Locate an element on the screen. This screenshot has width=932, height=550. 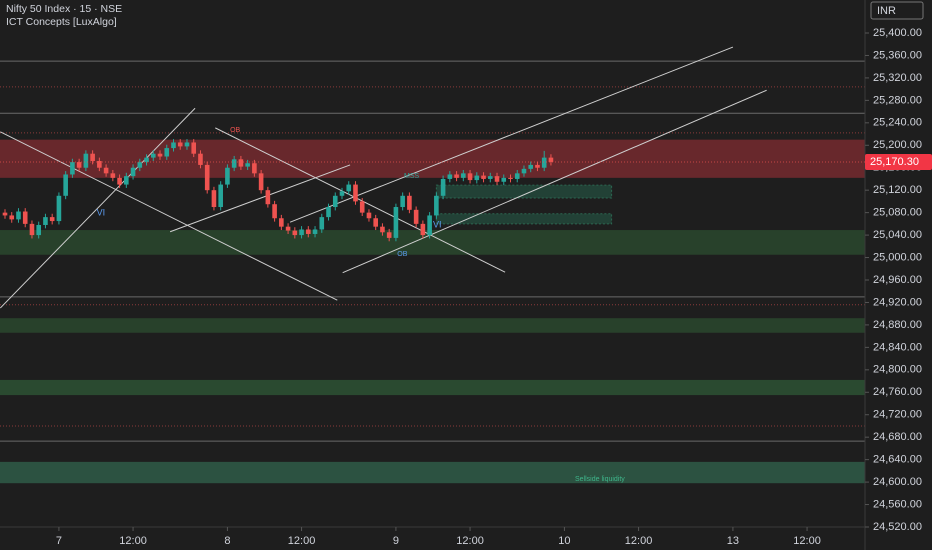
currency: INR is located at coordinates (886, 11).